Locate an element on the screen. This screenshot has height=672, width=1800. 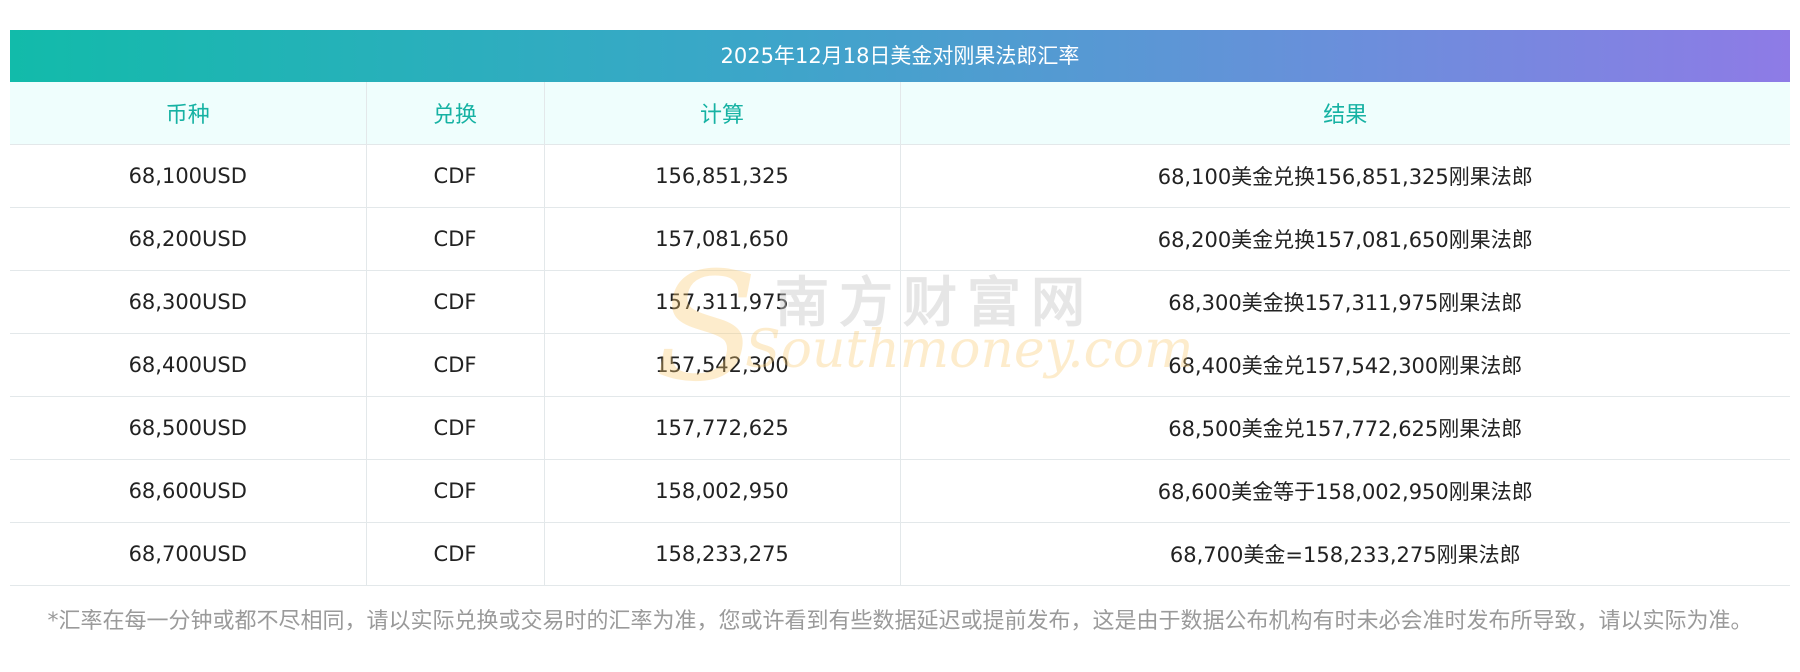
column-header-result: 结果 is located at coordinates (1345, 113).